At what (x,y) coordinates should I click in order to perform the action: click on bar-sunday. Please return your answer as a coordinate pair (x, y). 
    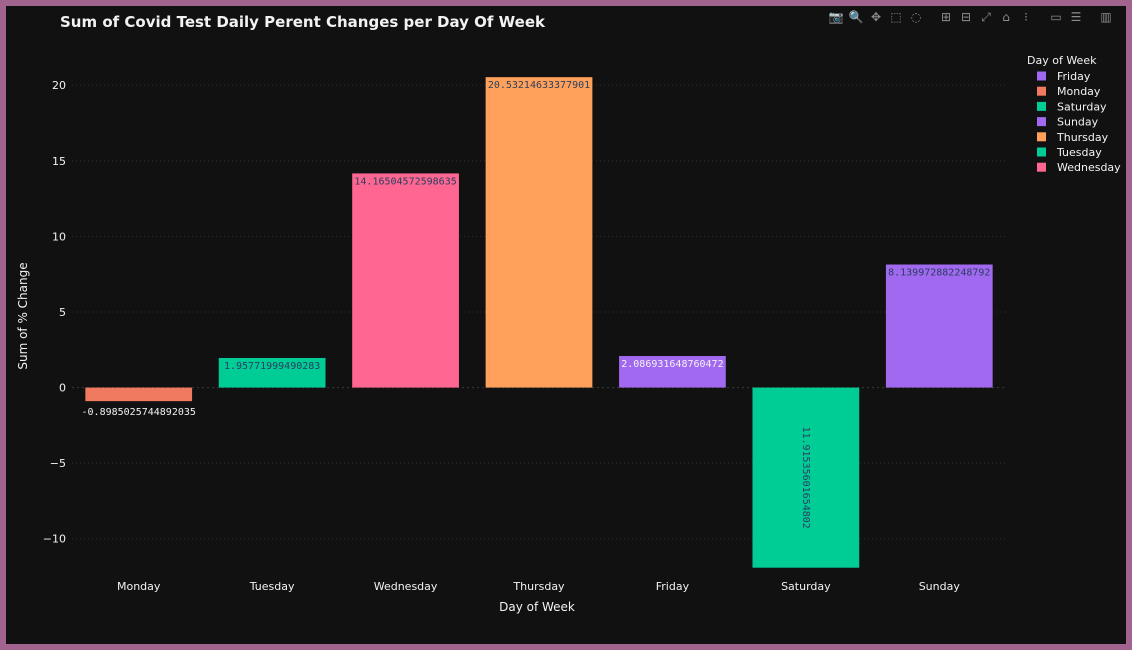
    Looking at the image, I should click on (939, 326).